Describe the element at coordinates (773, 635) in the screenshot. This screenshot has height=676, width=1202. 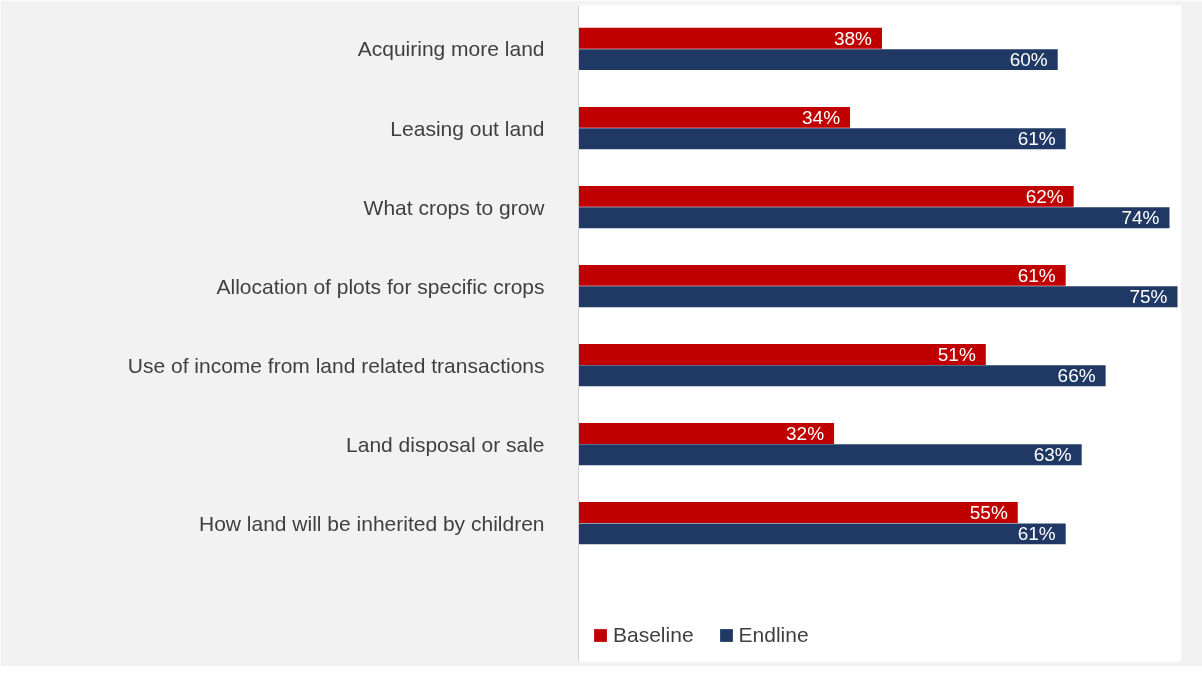
I see `legend-label: Endline` at that location.